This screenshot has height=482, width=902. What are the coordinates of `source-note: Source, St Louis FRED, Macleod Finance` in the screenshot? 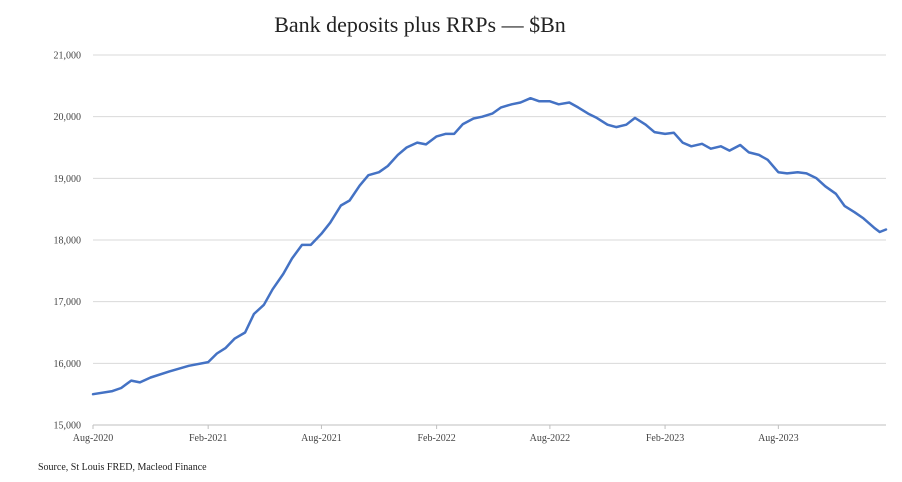 It's located at (122, 467).